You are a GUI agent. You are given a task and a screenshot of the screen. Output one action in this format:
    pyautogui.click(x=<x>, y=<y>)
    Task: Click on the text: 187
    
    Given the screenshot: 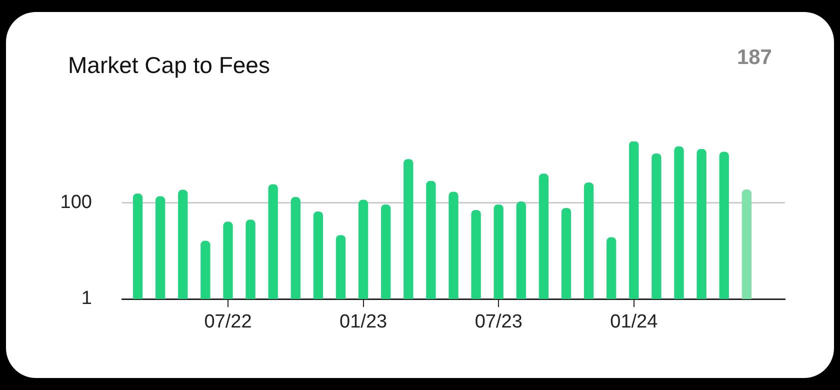 What is the action you would take?
    pyautogui.click(x=754, y=58)
    